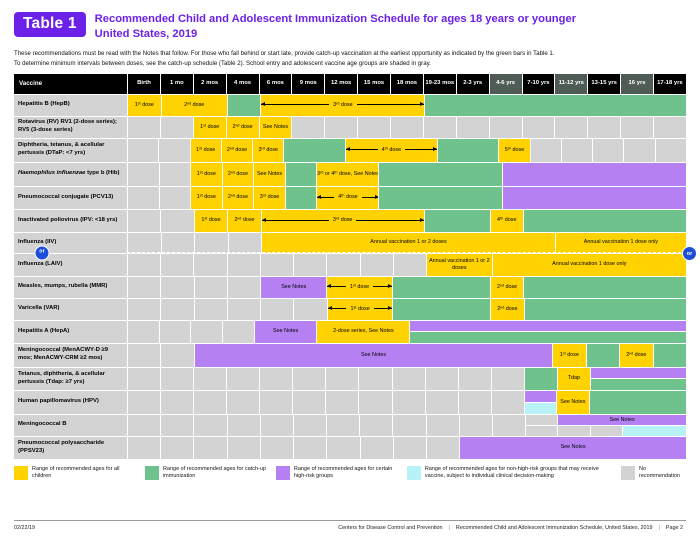 The image size is (700, 540). What do you see at coordinates (506, 220) in the screenshot?
I see `cell-ipv-4-6y: 4ᵗʰ dose` at bounding box center [506, 220].